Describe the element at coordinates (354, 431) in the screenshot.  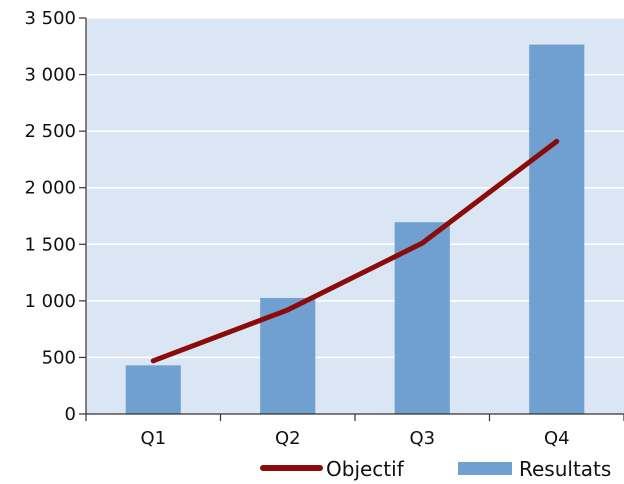
I see `x-axis-ticks: Q1 Q2 Q3 Q4` at that location.